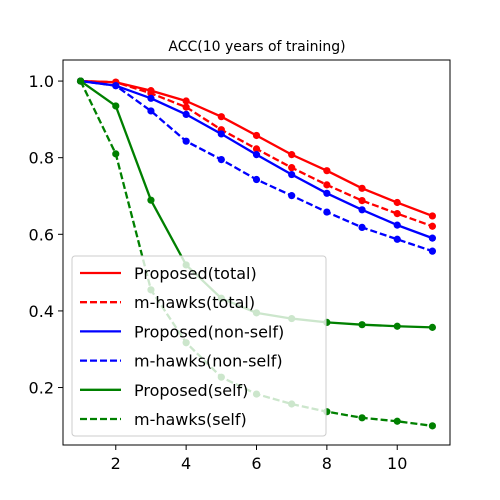 This screenshot has height=500, width=500. What do you see at coordinates (327, 463) in the screenshot?
I see `x-tick-label-8: 8` at bounding box center [327, 463].